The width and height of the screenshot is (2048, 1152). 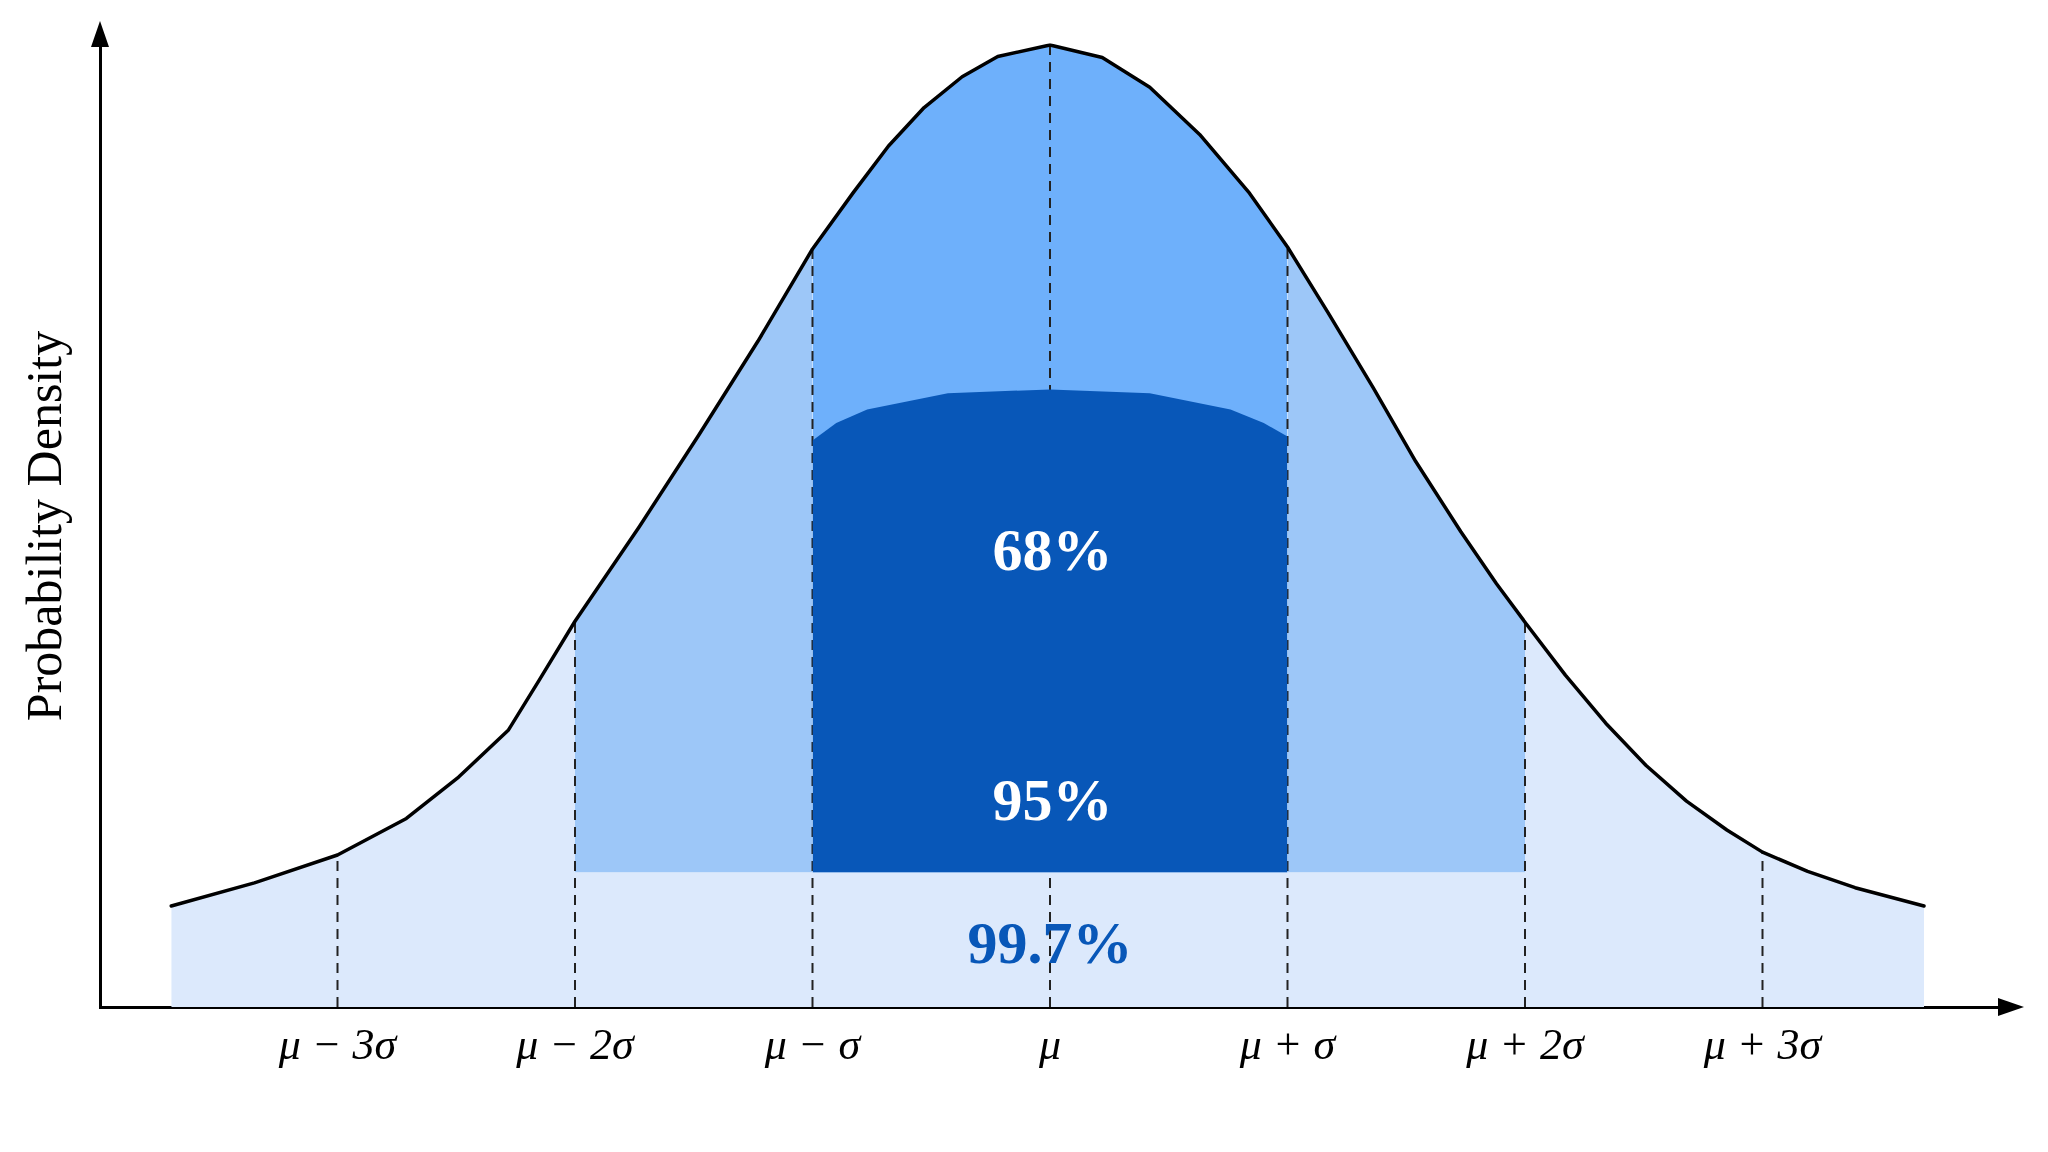 What do you see at coordinates (44, 526) in the screenshot?
I see `y-axis-title: Probability Density` at bounding box center [44, 526].